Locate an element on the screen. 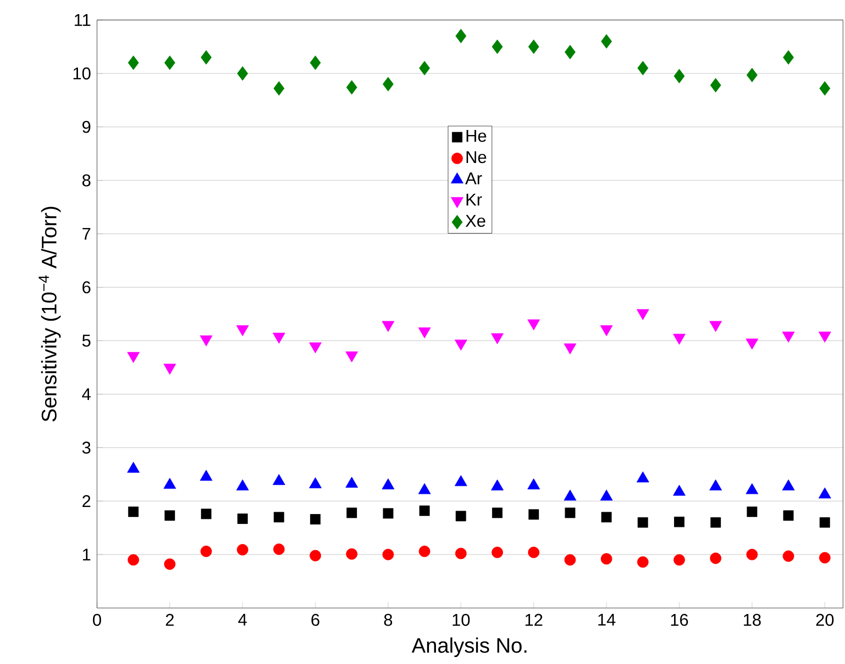 This screenshot has height=664, width=845. y-tick-label: 4 is located at coordinates (86, 394).